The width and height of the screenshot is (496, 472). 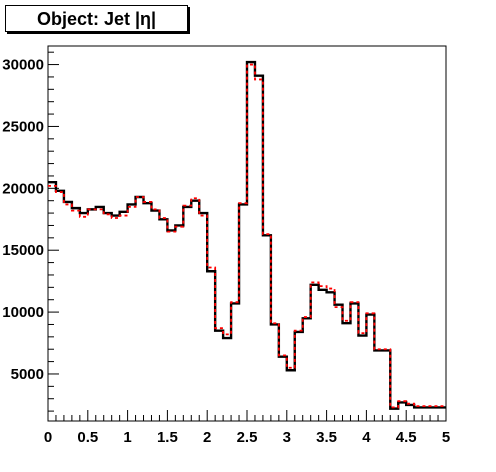 I want to click on x-tick-label: 3.5, so click(x=326, y=437).